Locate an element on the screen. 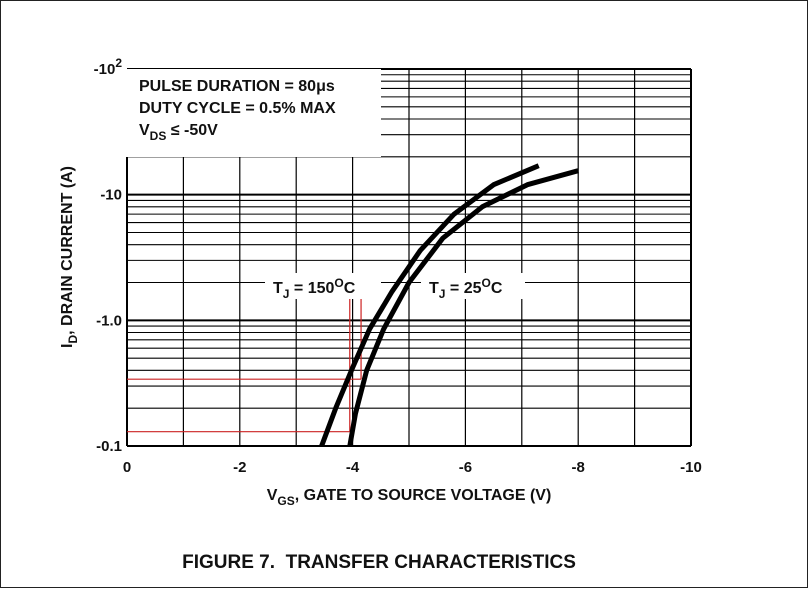 The height and width of the screenshot is (589, 808). test-conditions-box is located at coordinates (253, 113).